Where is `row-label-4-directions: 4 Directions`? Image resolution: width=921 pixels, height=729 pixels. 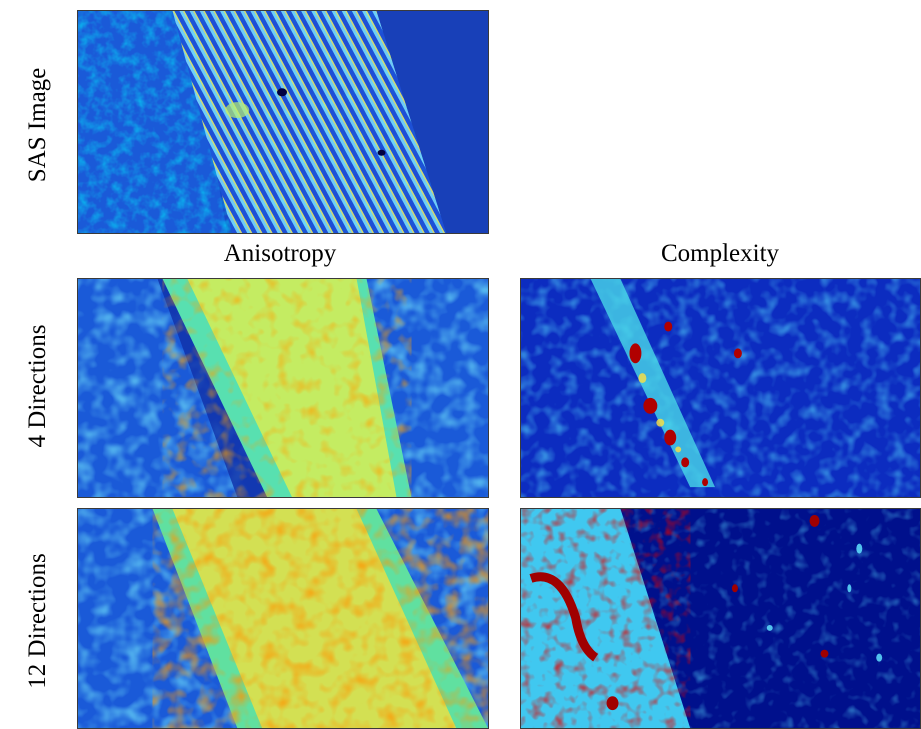 row-label-4-directions: 4 Directions is located at coordinates (37, 386).